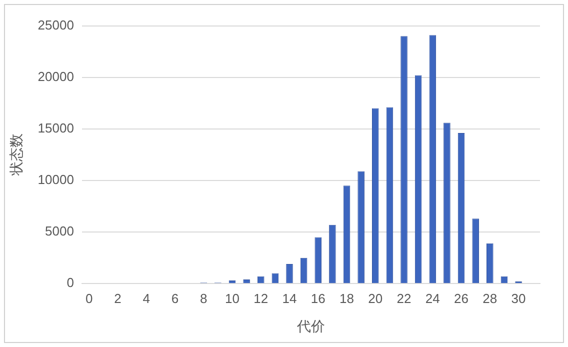  What do you see at coordinates (146, 298) in the screenshot?
I see `x-tick-label: 4` at bounding box center [146, 298].